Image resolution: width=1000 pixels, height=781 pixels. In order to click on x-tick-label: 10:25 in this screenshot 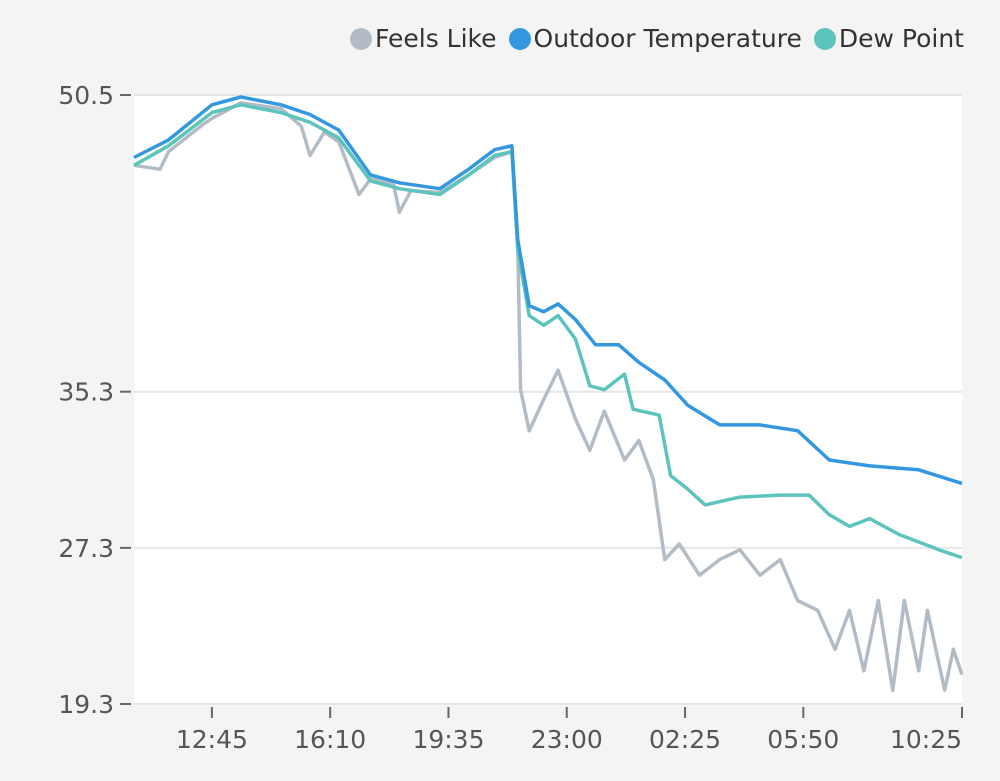, I will do `click(926, 739)`.